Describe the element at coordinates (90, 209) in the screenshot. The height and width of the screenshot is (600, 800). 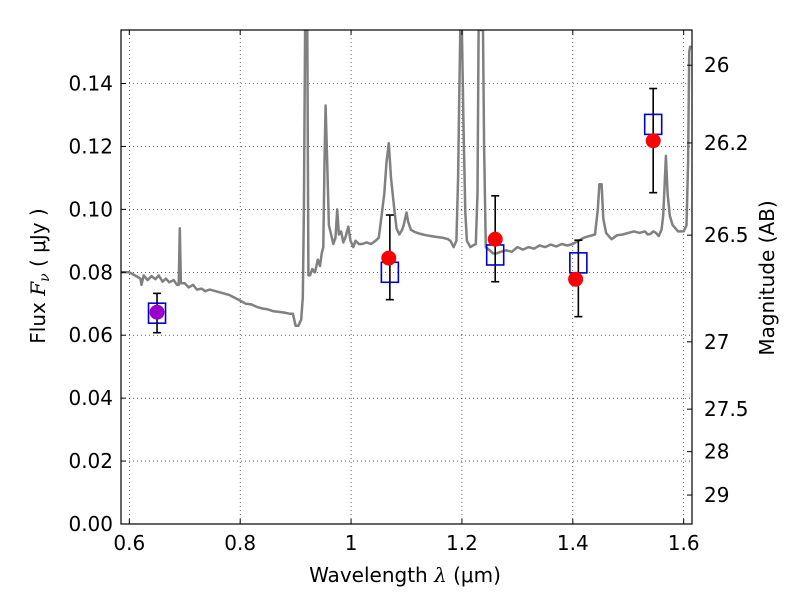
I see `y-tick-label: 0.10` at that location.